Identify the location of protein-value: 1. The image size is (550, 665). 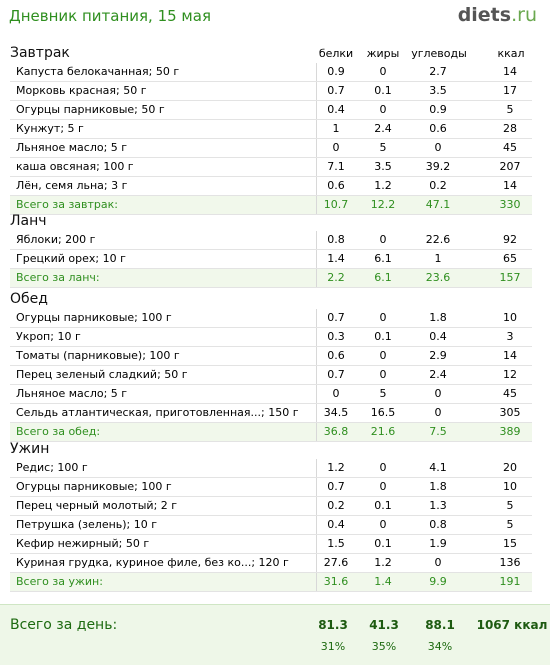
(336, 128).